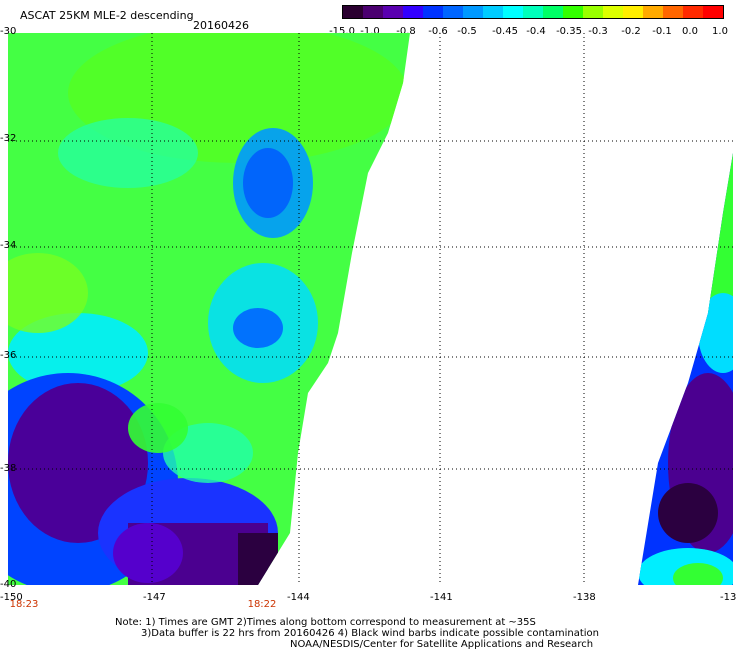 The height and width of the screenshot is (650, 740). I want to click on color-scale-label: -0.5, so click(467, 31).